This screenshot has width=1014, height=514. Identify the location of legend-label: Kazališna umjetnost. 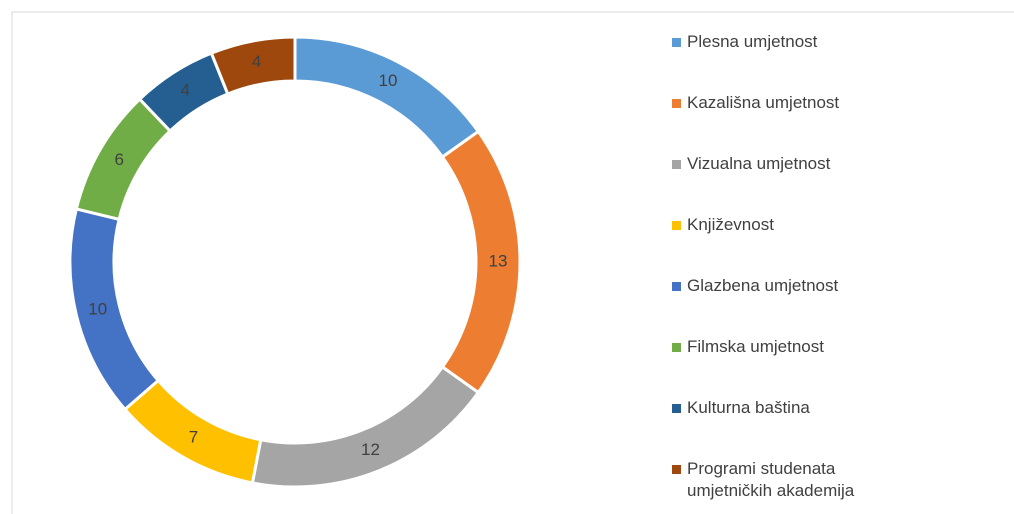
(763, 102).